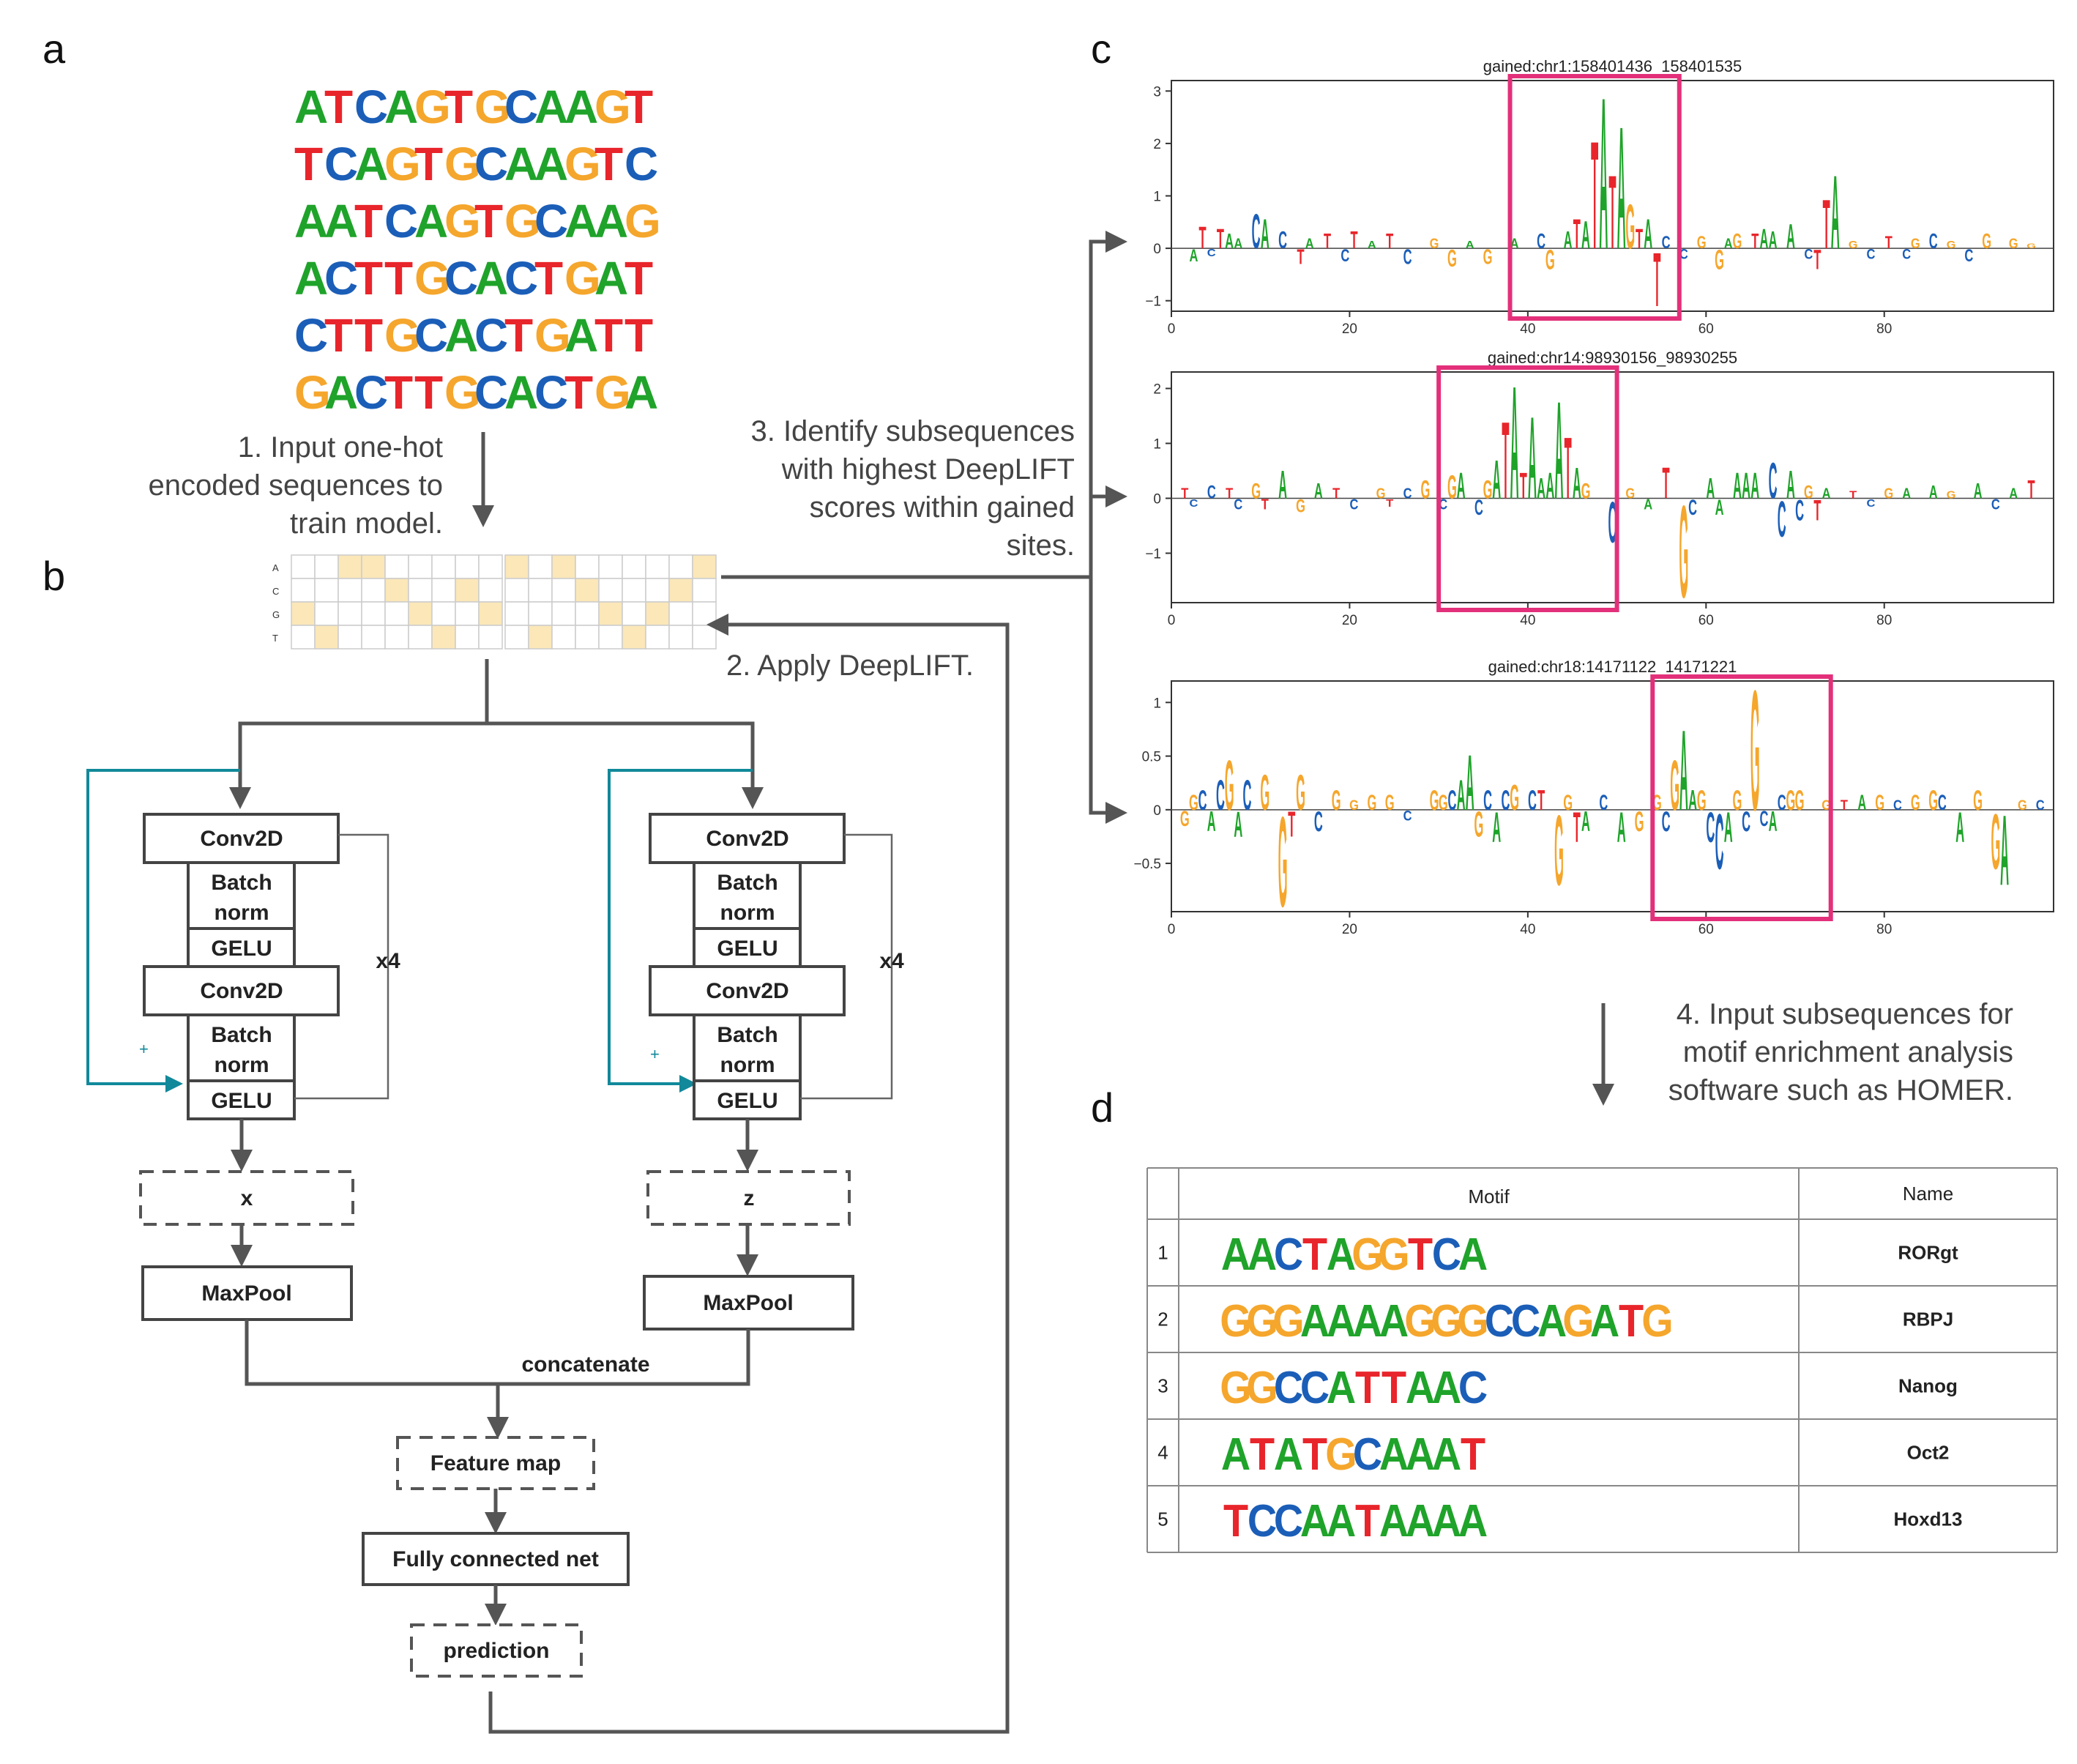 Image resolution: width=2077 pixels, height=1764 pixels. I want to click on plot-title: gained:chr1:158401436_158401535, so click(1612, 66).